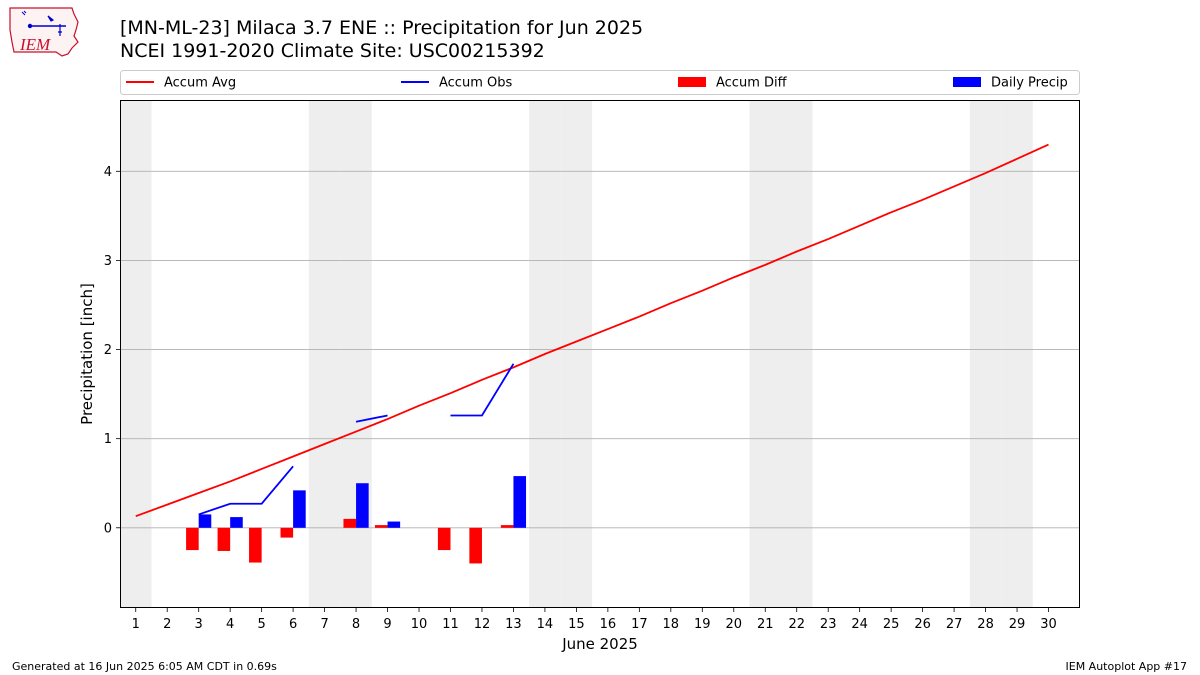  I want to click on iem-logo-text: IEM, so click(35, 44).